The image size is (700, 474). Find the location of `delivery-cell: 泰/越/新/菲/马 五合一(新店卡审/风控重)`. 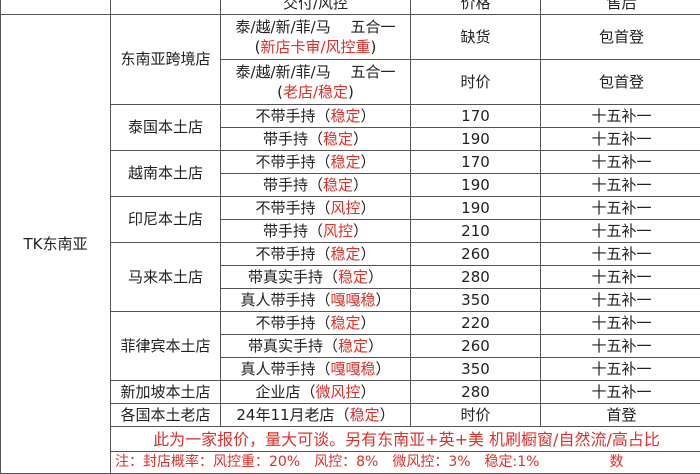

delivery-cell: 泰/越/新/菲/马 五合一(新店卡审/风控重) is located at coordinates (316, 37).